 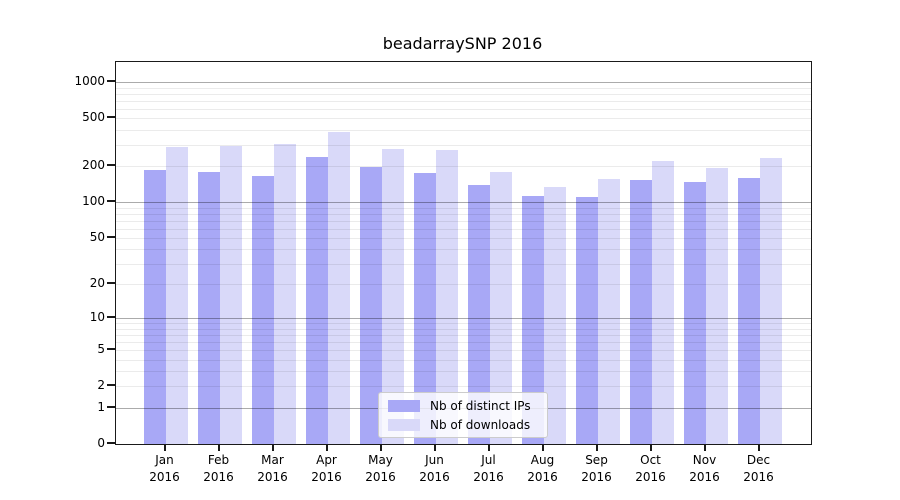 I want to click on y-label-100: 100, so click(x=93, y=201).